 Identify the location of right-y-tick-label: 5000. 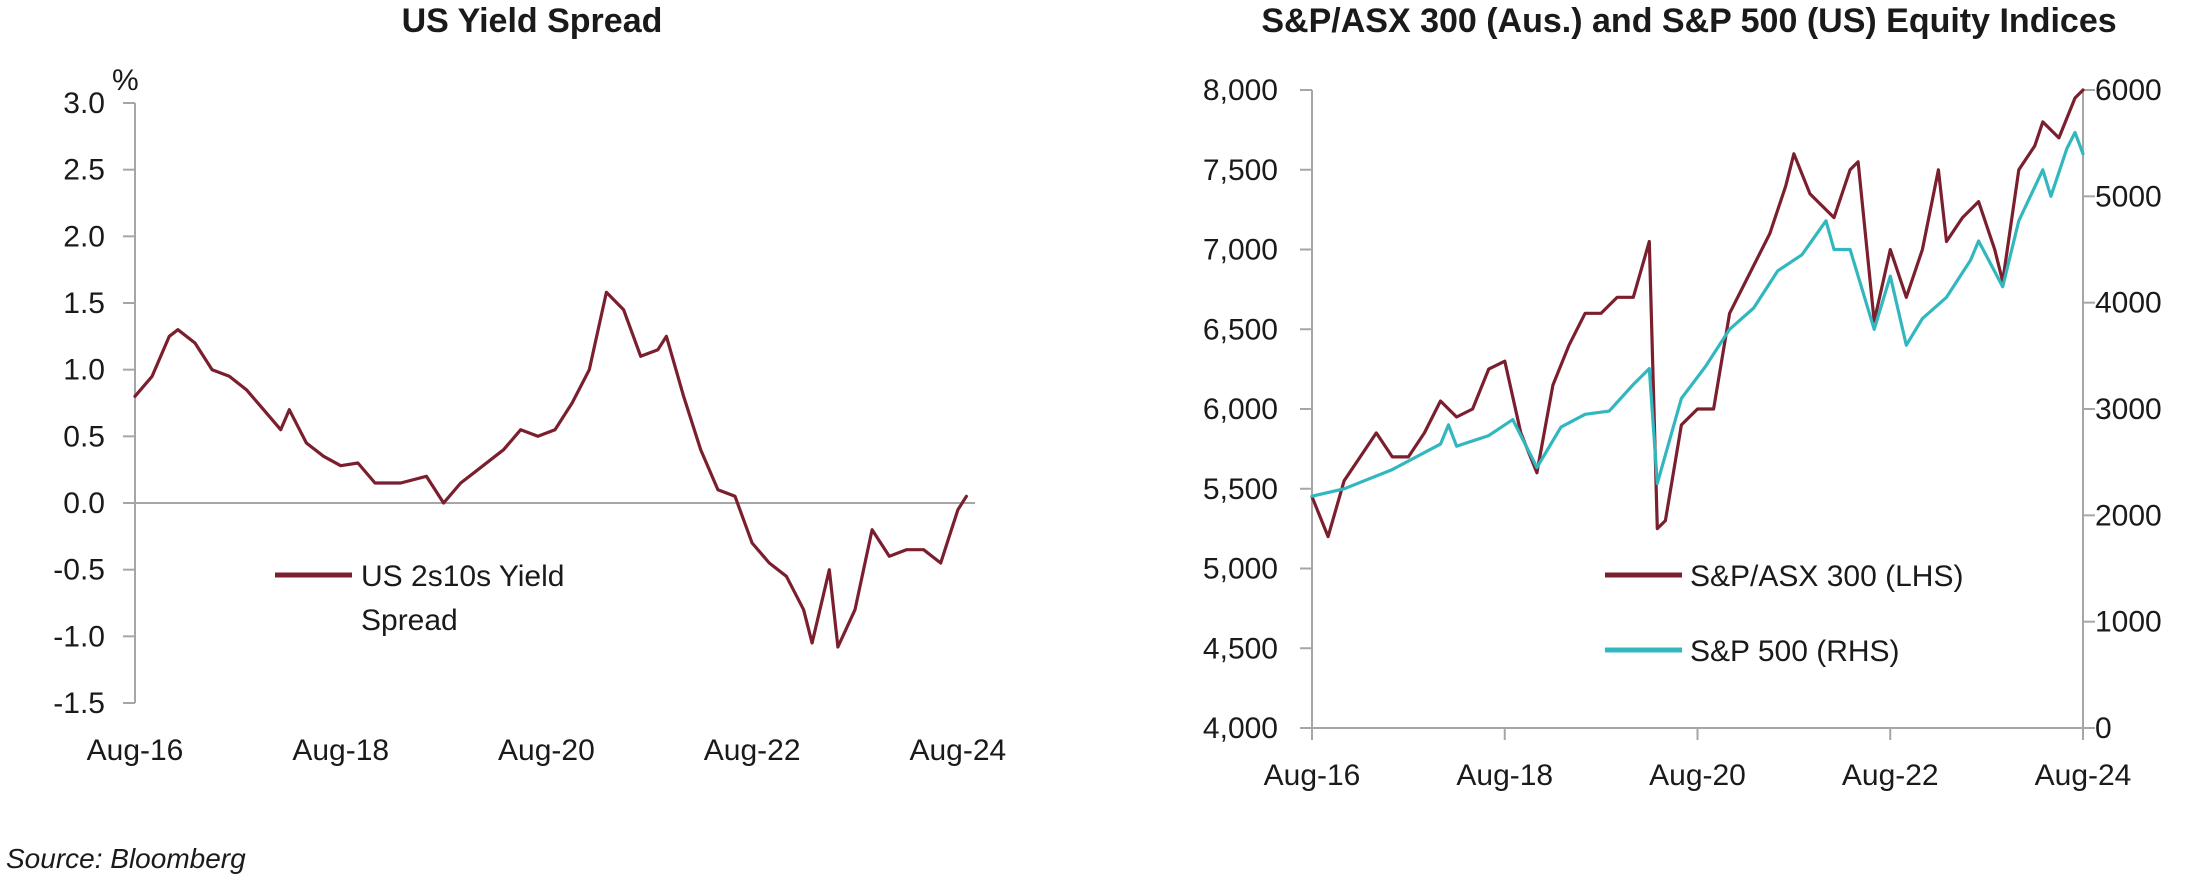
(2128, 196).